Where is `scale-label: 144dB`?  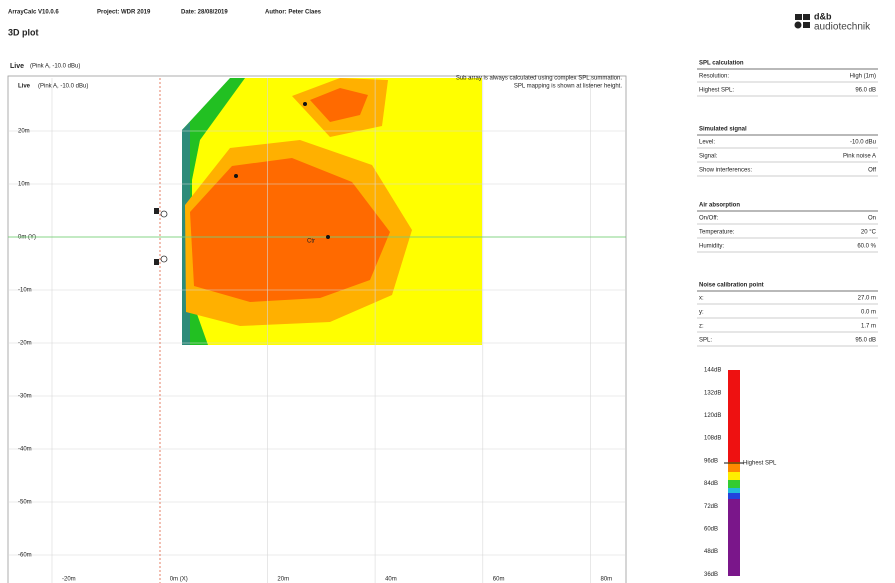
scale-label: 144dB is located at coordinates (712, 371).